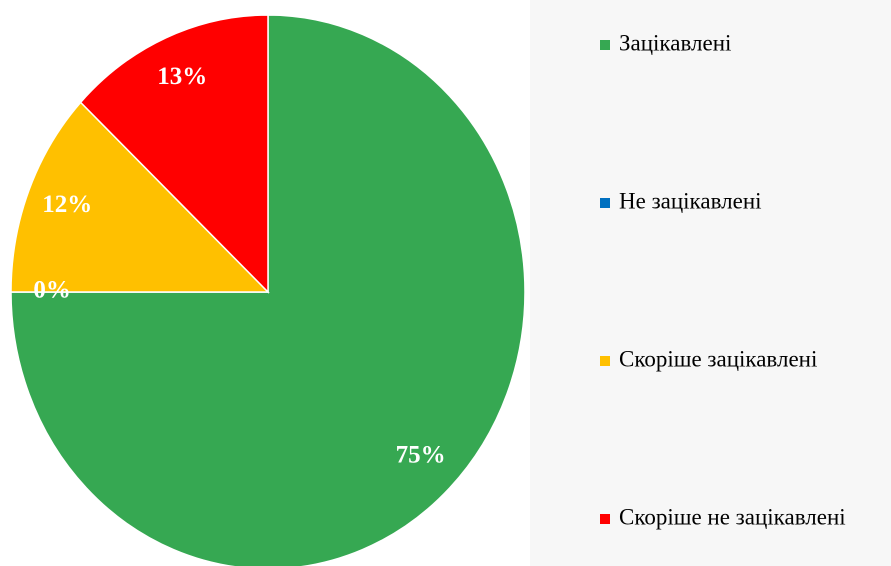 This screenshot has height=566, width=891. What do you see at coordinates (675, 42) in the screenshot?
I see `legend-label: Зацікавлені` at bounding box center [675, 42].